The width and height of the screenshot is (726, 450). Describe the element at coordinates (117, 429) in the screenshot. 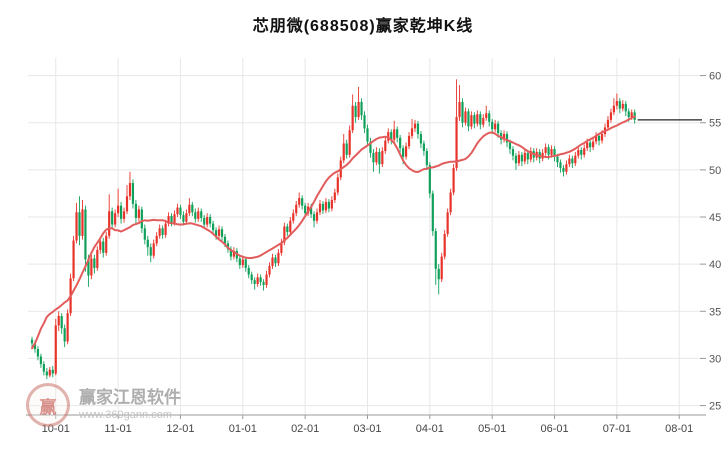

I see `x-axis-label: 11-01` at that location.